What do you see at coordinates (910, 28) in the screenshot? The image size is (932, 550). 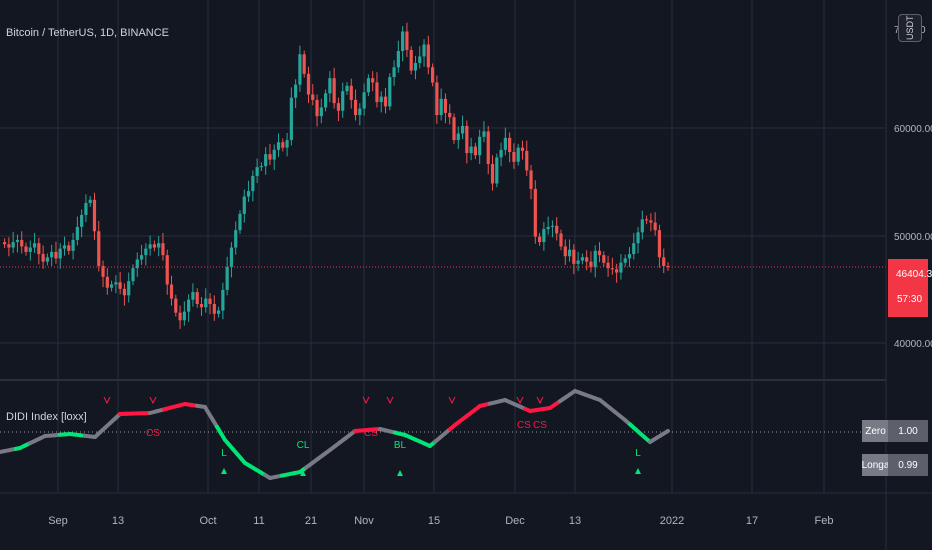 I see `currency-button: USDT` at bounding box center [910, 28].